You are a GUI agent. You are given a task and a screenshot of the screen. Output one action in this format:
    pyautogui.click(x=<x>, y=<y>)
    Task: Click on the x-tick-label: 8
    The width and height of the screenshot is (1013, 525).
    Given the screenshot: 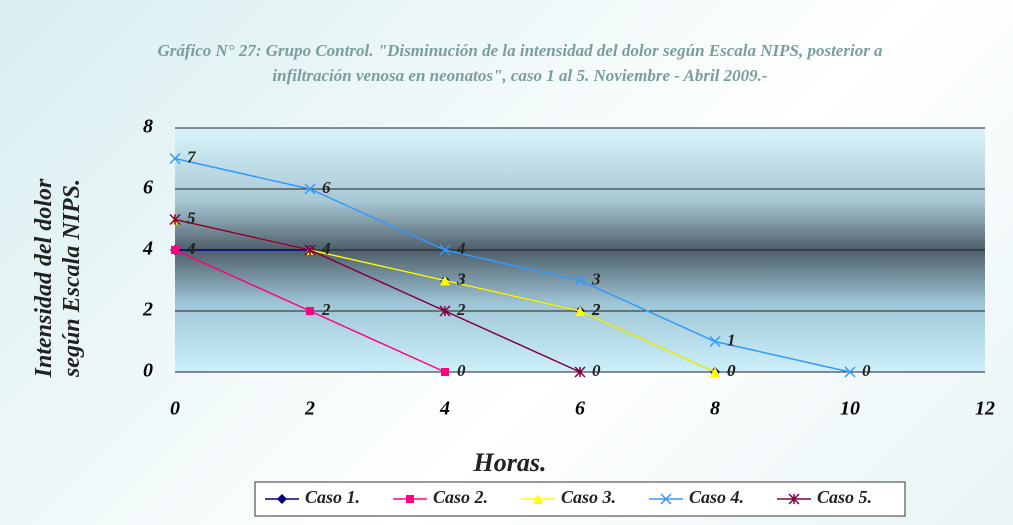 What is the action you would take?
    pyautogui.click(x=715, y=409)
    